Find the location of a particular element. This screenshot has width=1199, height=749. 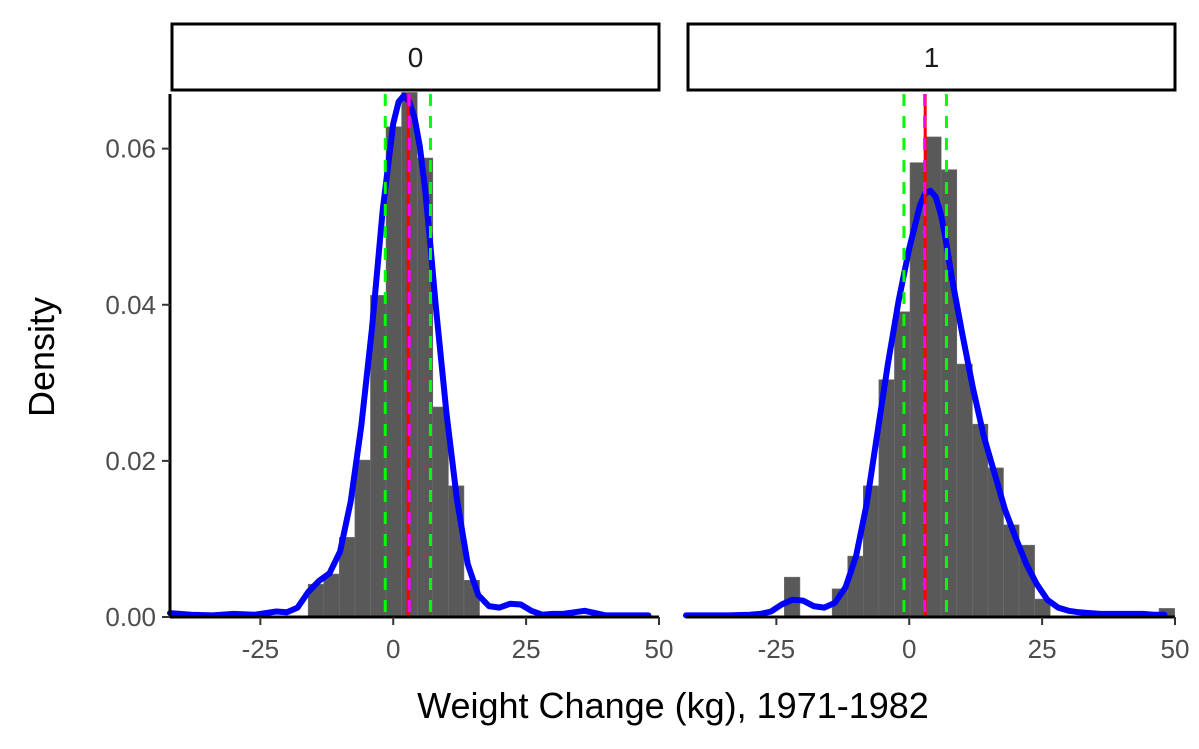

y-axis-title: Density is located at coordinates (41, 357).